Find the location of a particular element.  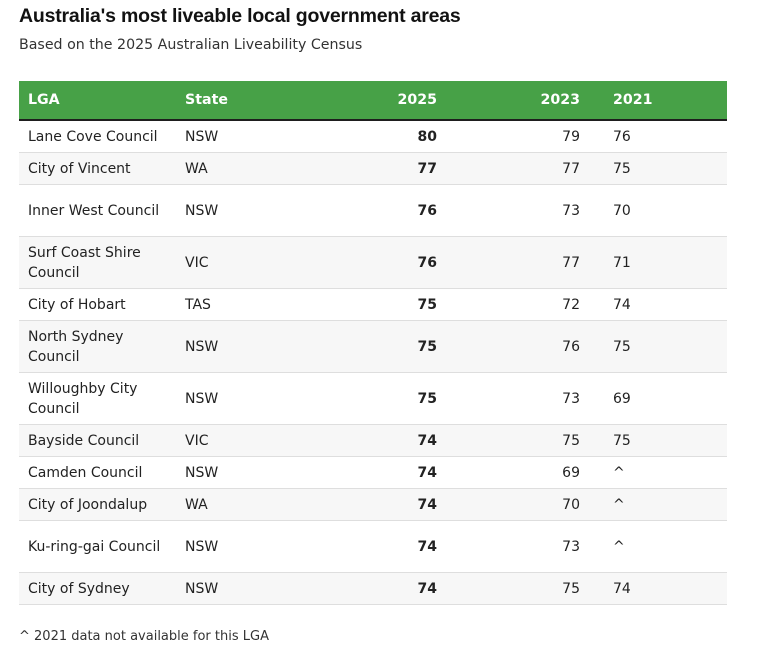

table-row: Surf Coast Shire Council VIC 76 77 71 is located at coordinates (373, 263).